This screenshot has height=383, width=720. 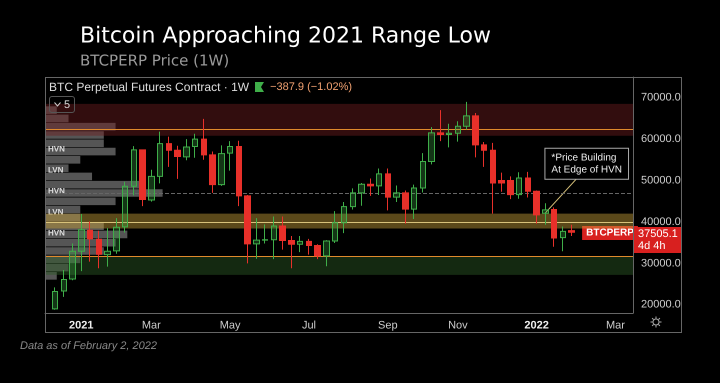 I want to click on x-tick-label: 2022, so click(x=536, y=326).